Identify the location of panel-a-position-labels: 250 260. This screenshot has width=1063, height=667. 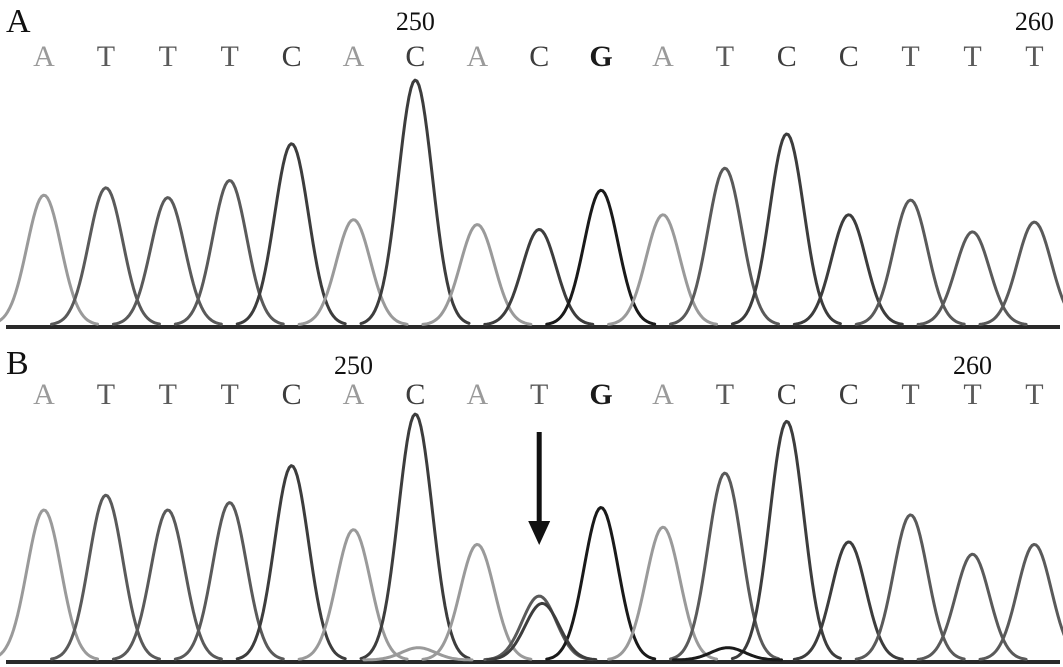
(725, 21).